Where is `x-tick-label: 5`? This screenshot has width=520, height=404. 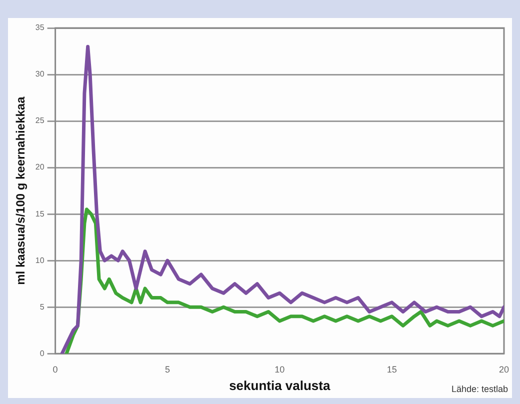 x-tick-label: 5 is located at coordinates (167, 369).